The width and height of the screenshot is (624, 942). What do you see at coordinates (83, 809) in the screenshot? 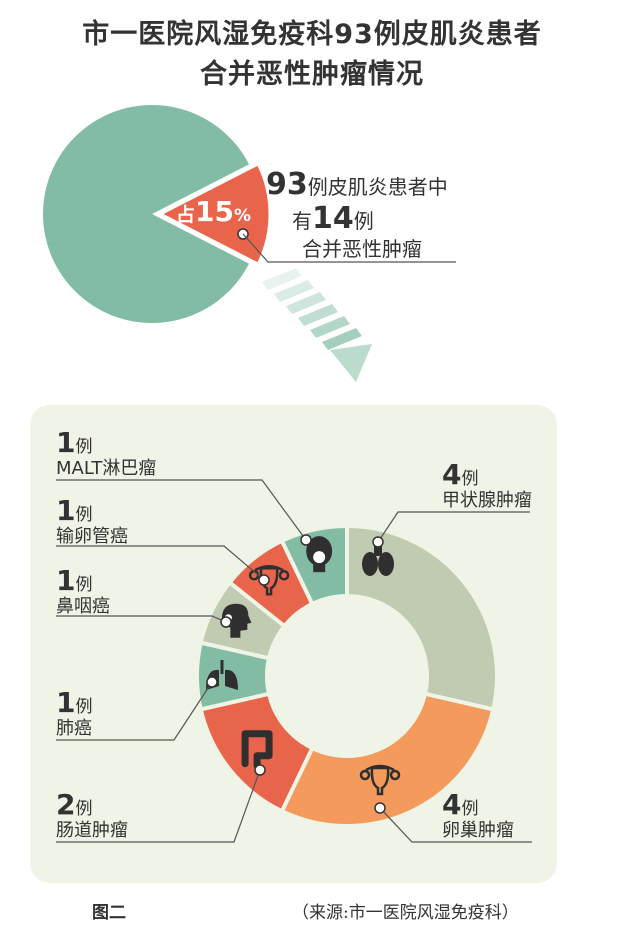
I see `donut-label-count-unit-2: 例` at bounding box center [83, 809].